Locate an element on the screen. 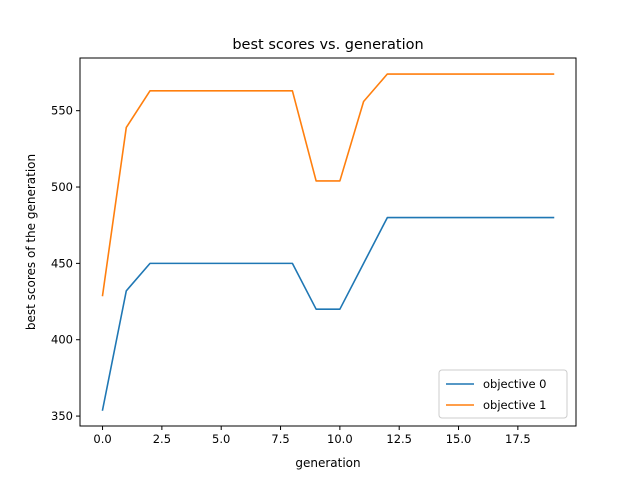 The width and height of the screenshot is (640, 480). x-tick-label: 10.0 is located at coordinates (340, 439).